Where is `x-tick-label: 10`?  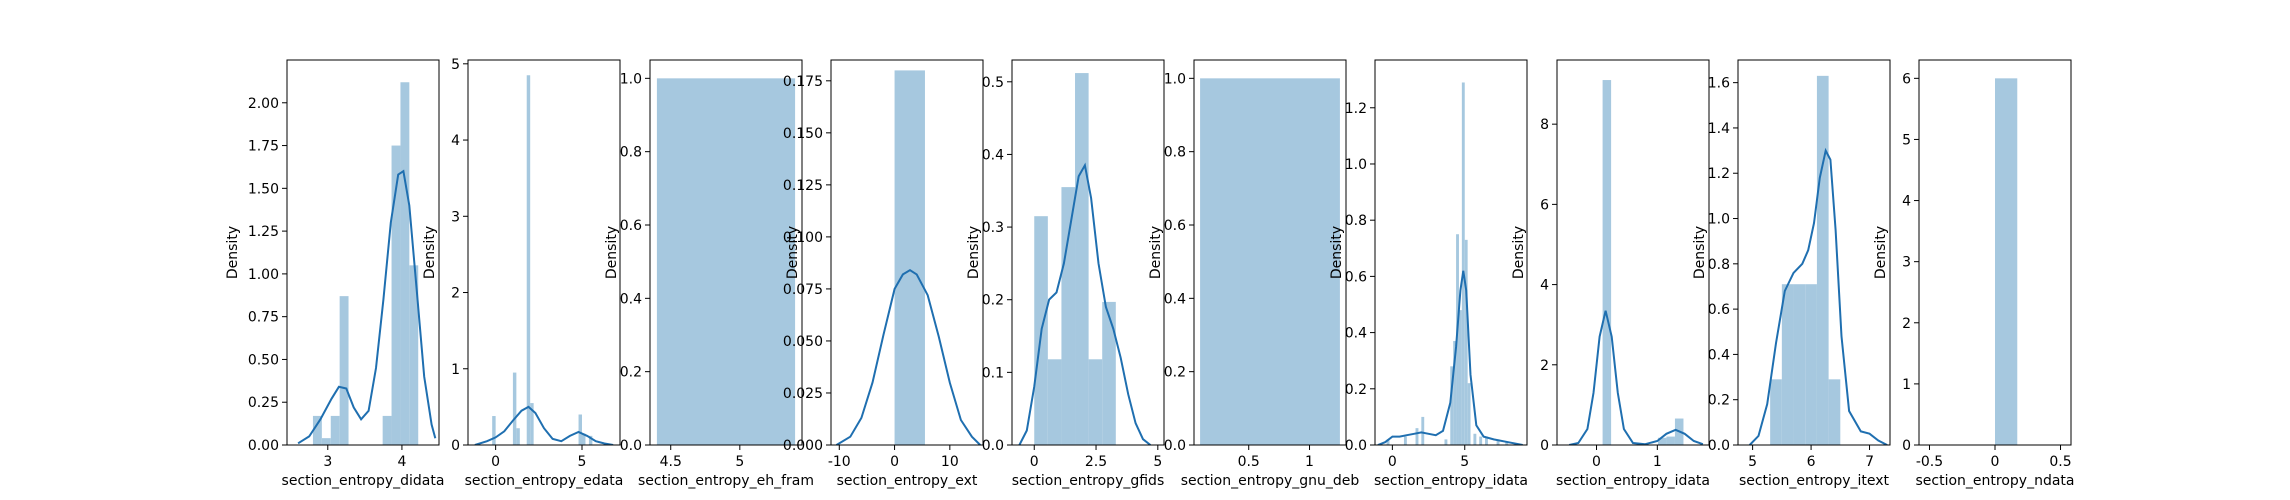
x-tick-label: 10 is located at coordinates (950, 462).